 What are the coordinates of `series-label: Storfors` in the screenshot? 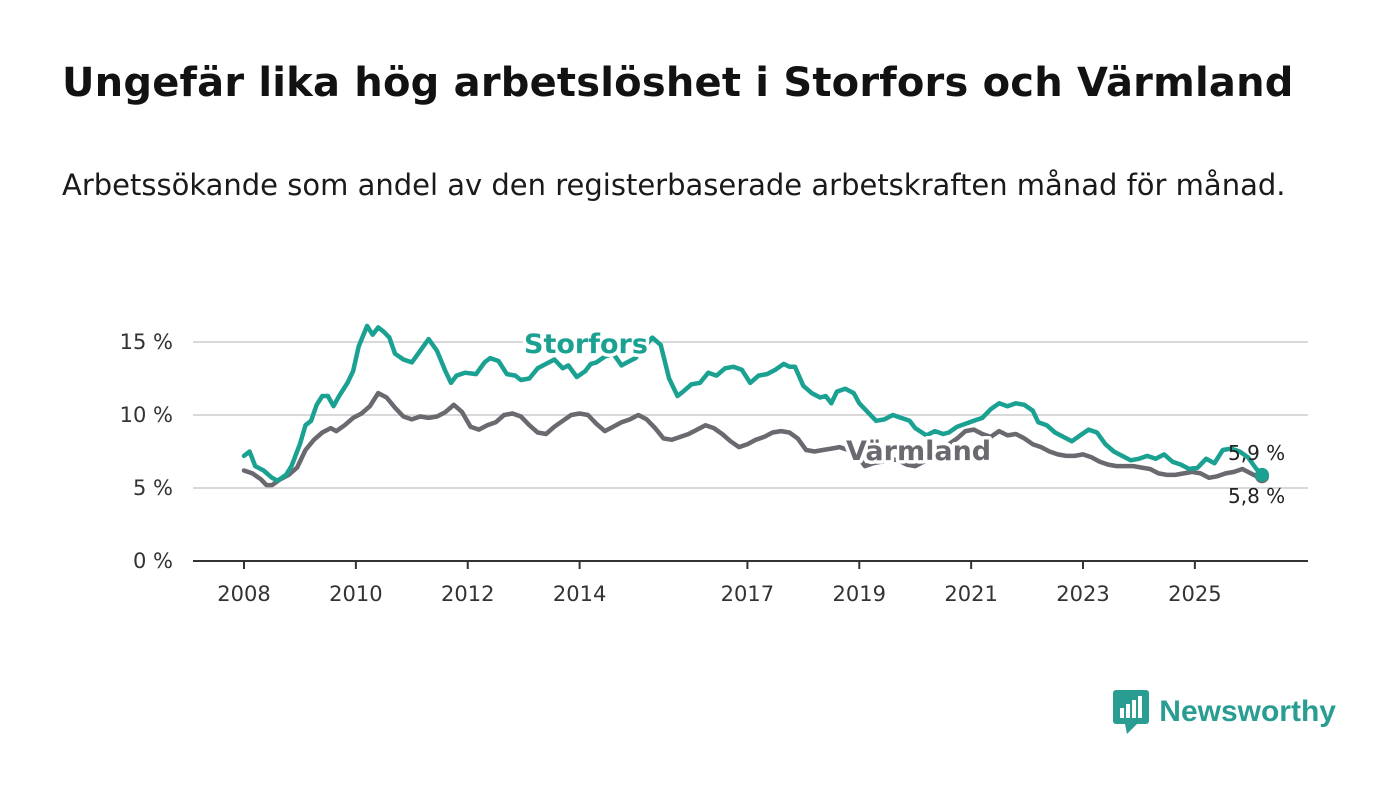 It's located at (586, 344).